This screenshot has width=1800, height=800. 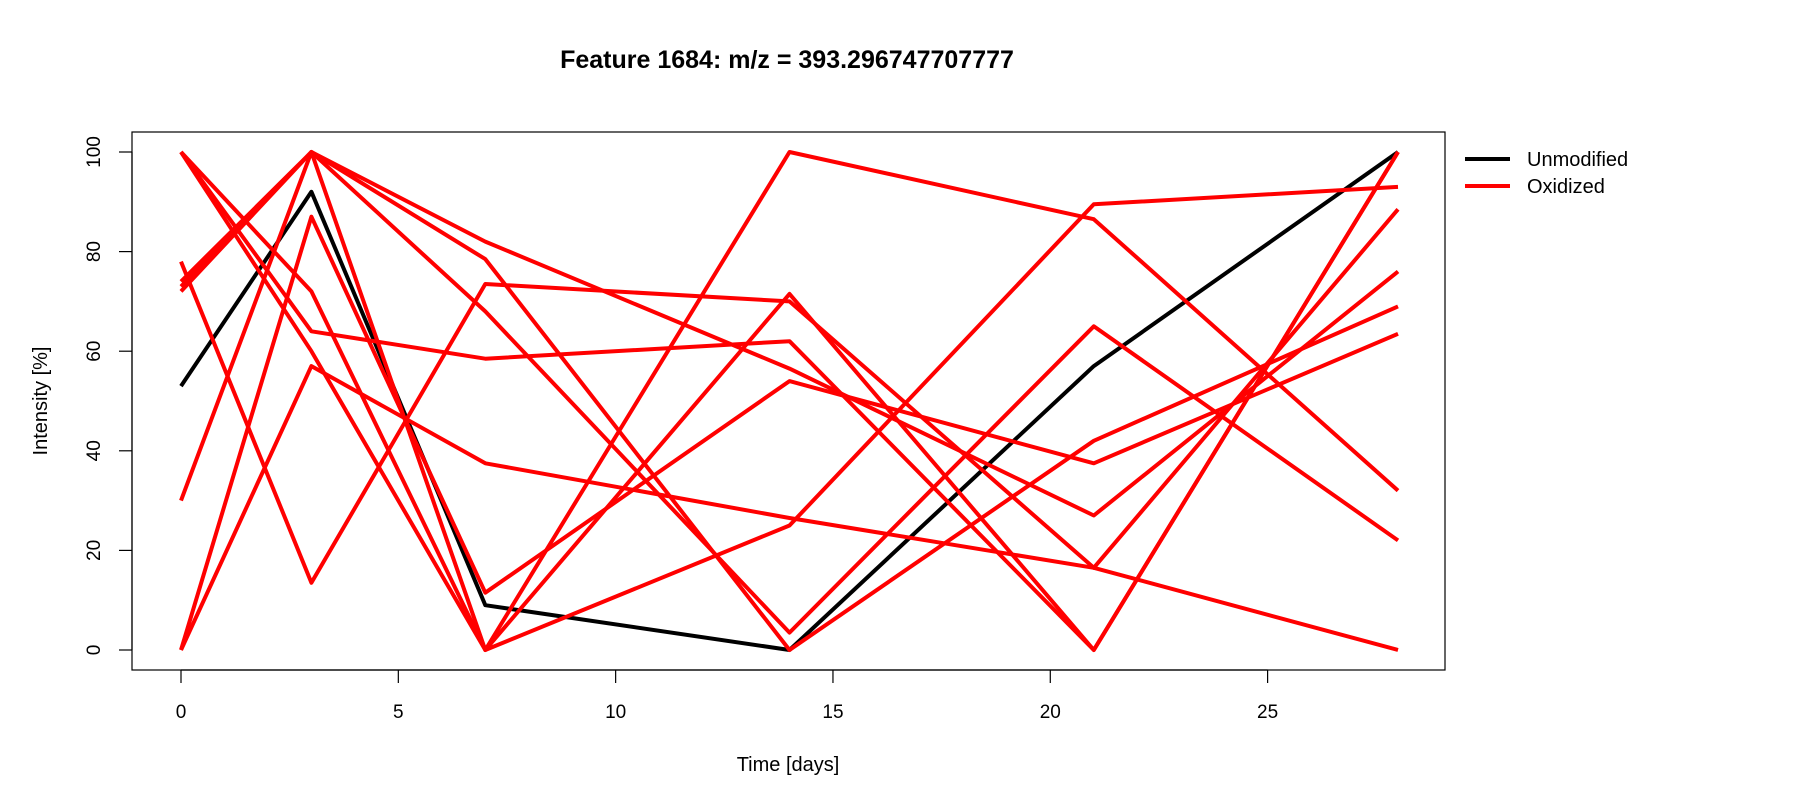 What do you see at coordinates (1577, 160) in the screenshot?
I see `legend-label-unmodified: Unmodified` at bounding box center [1577, 160].